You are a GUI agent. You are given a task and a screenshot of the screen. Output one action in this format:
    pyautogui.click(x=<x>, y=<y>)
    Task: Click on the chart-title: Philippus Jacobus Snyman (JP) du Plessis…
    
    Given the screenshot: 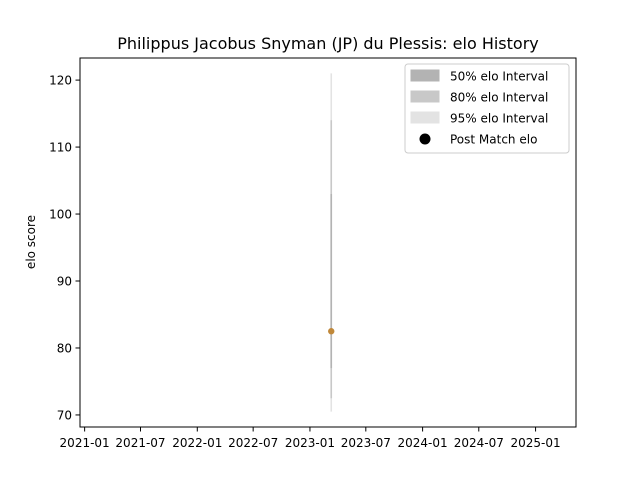 What is the action you would take?
    pyautogui.click(x=327, y=43)
    